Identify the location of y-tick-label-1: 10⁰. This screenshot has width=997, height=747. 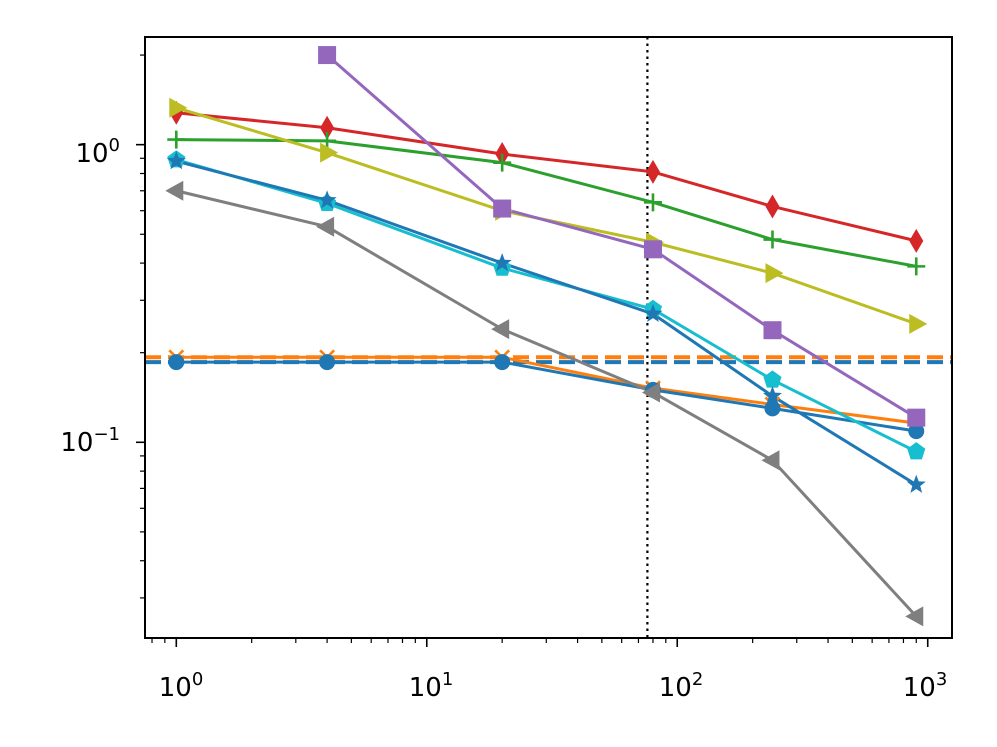
(97, 152).